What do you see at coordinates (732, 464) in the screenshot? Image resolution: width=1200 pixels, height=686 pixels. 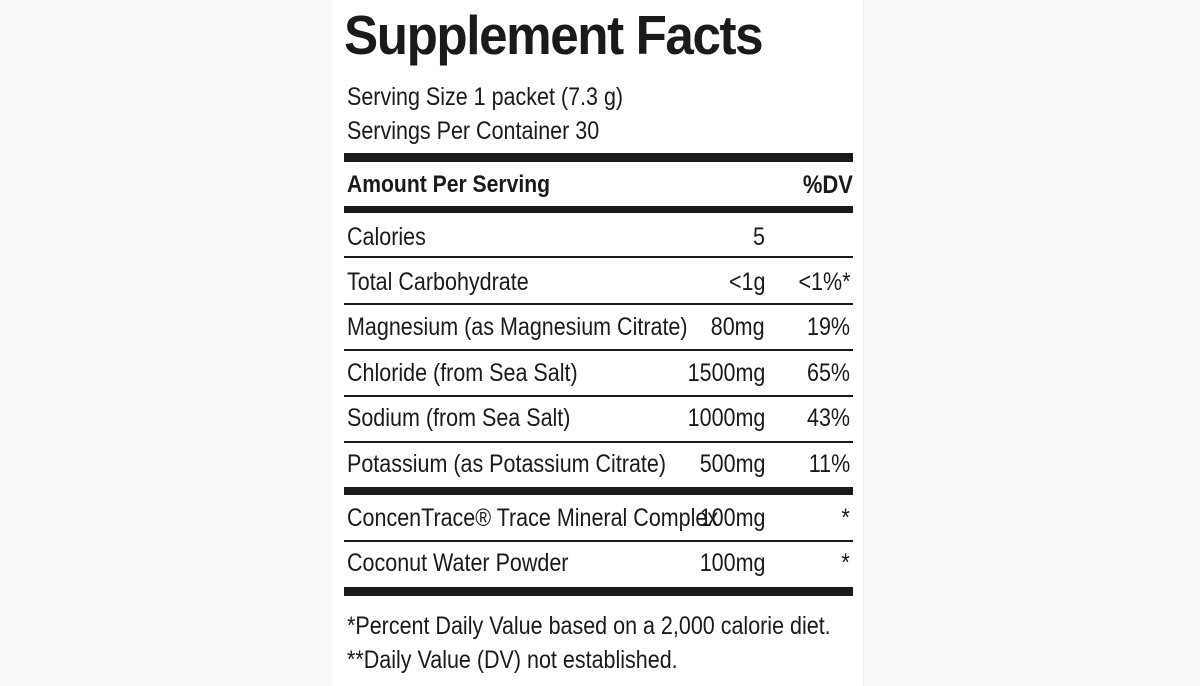 I see `nutrient-amount: 500mg` at bounding box center [732, 464].